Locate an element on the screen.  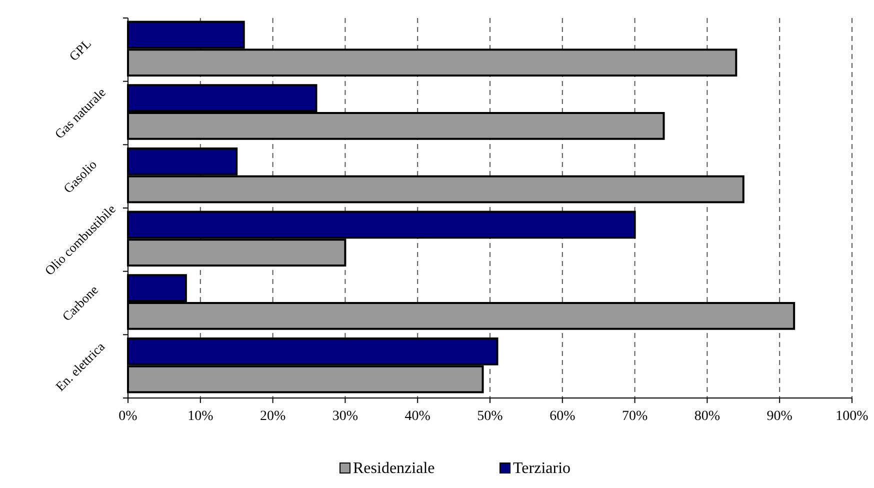
x-tick-label: 10% is located at coordinates (201, 416).